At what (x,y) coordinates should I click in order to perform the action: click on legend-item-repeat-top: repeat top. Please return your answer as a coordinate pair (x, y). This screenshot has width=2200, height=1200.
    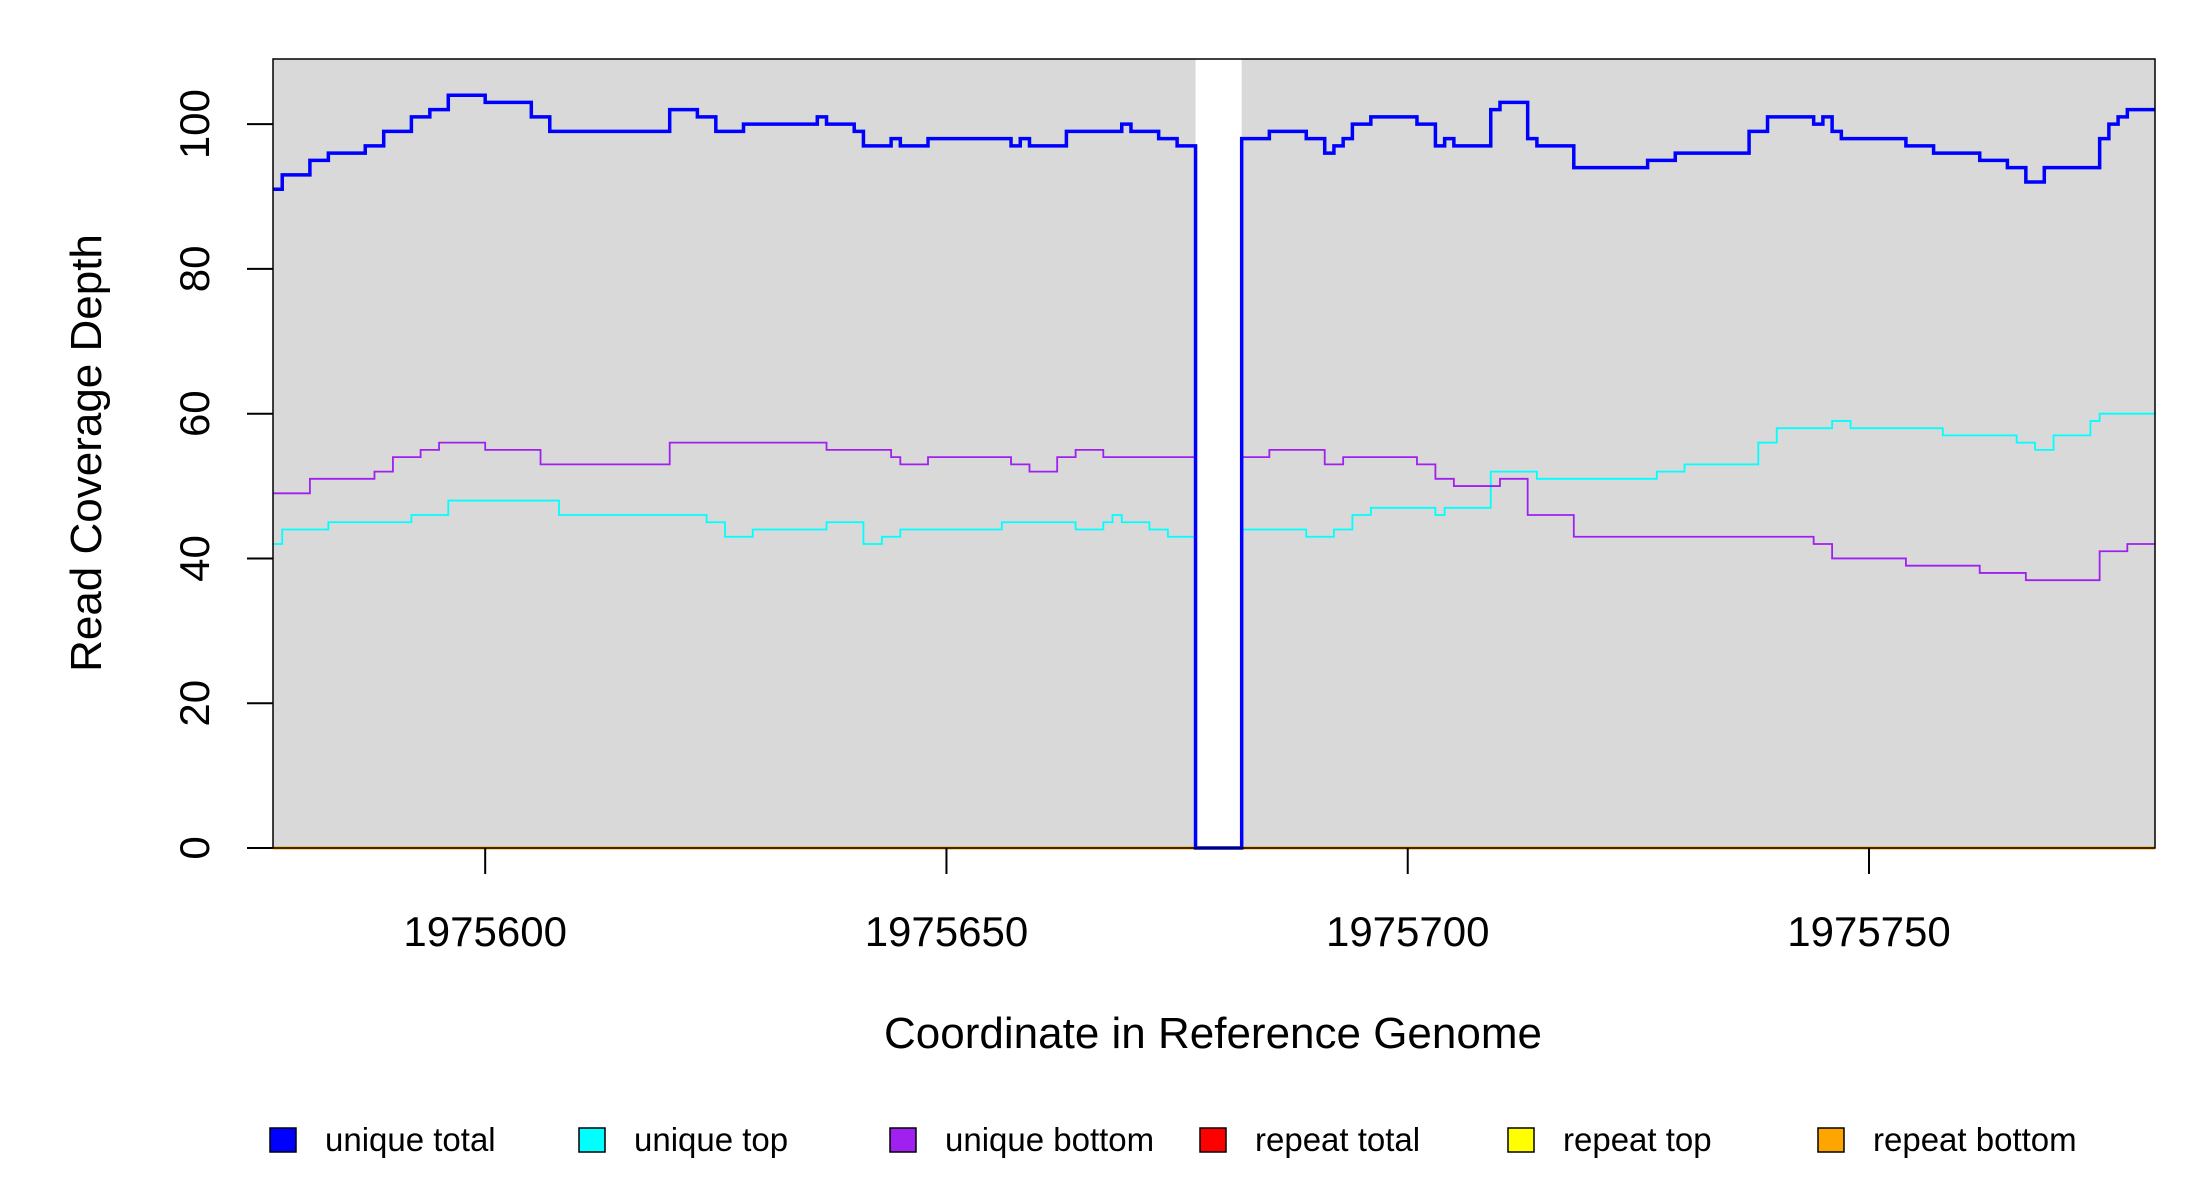
    Looking at the image, I should click on (1609, 1139).